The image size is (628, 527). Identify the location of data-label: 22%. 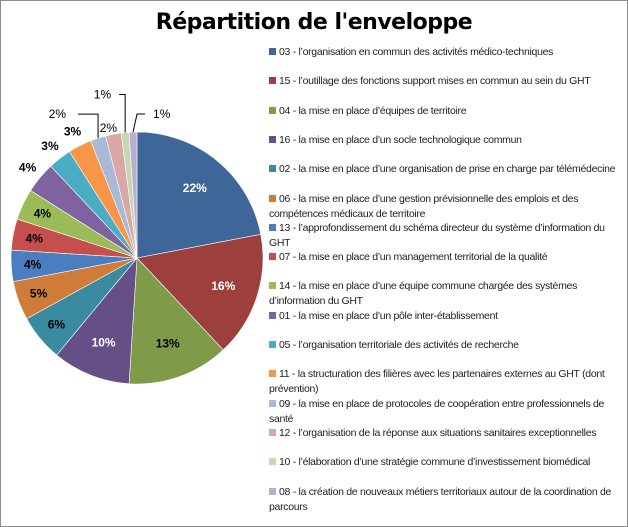
(195, 188).